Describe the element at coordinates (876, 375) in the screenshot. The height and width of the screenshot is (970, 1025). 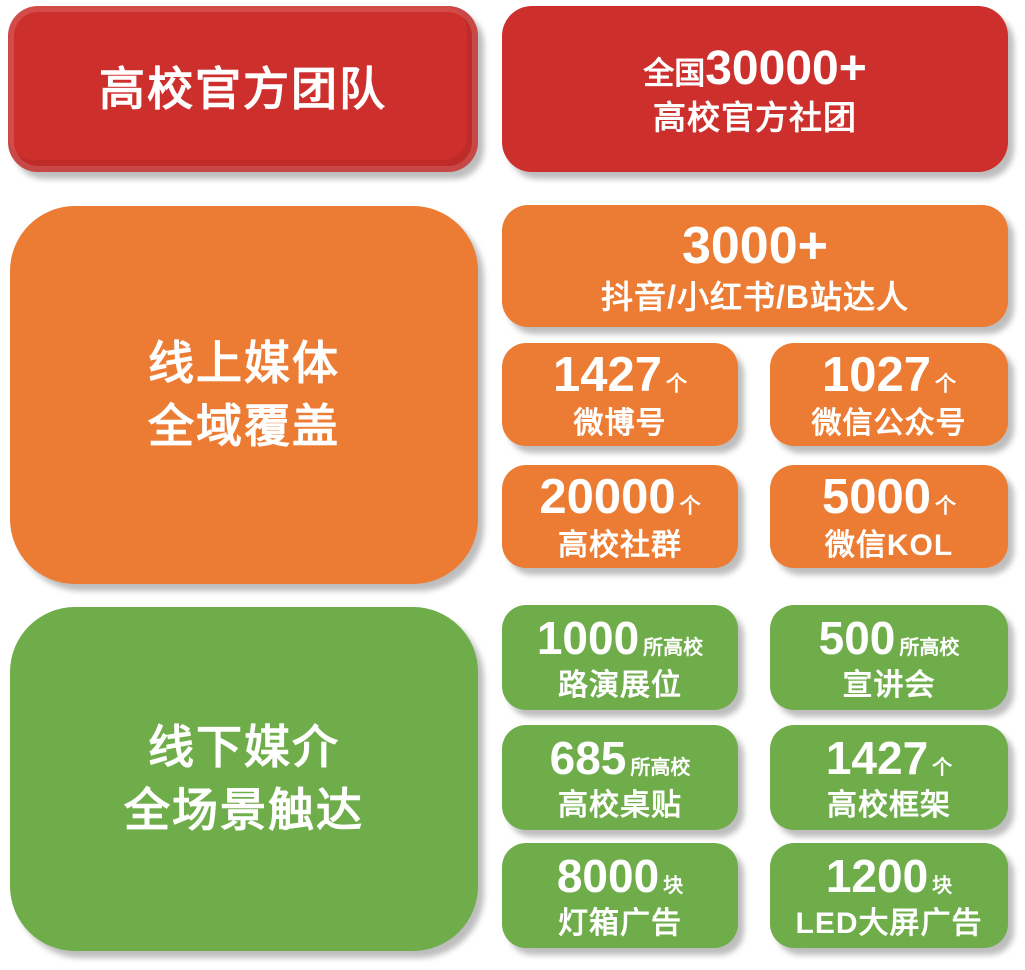
I see `wechat-accounts-number: 1027` at that location.